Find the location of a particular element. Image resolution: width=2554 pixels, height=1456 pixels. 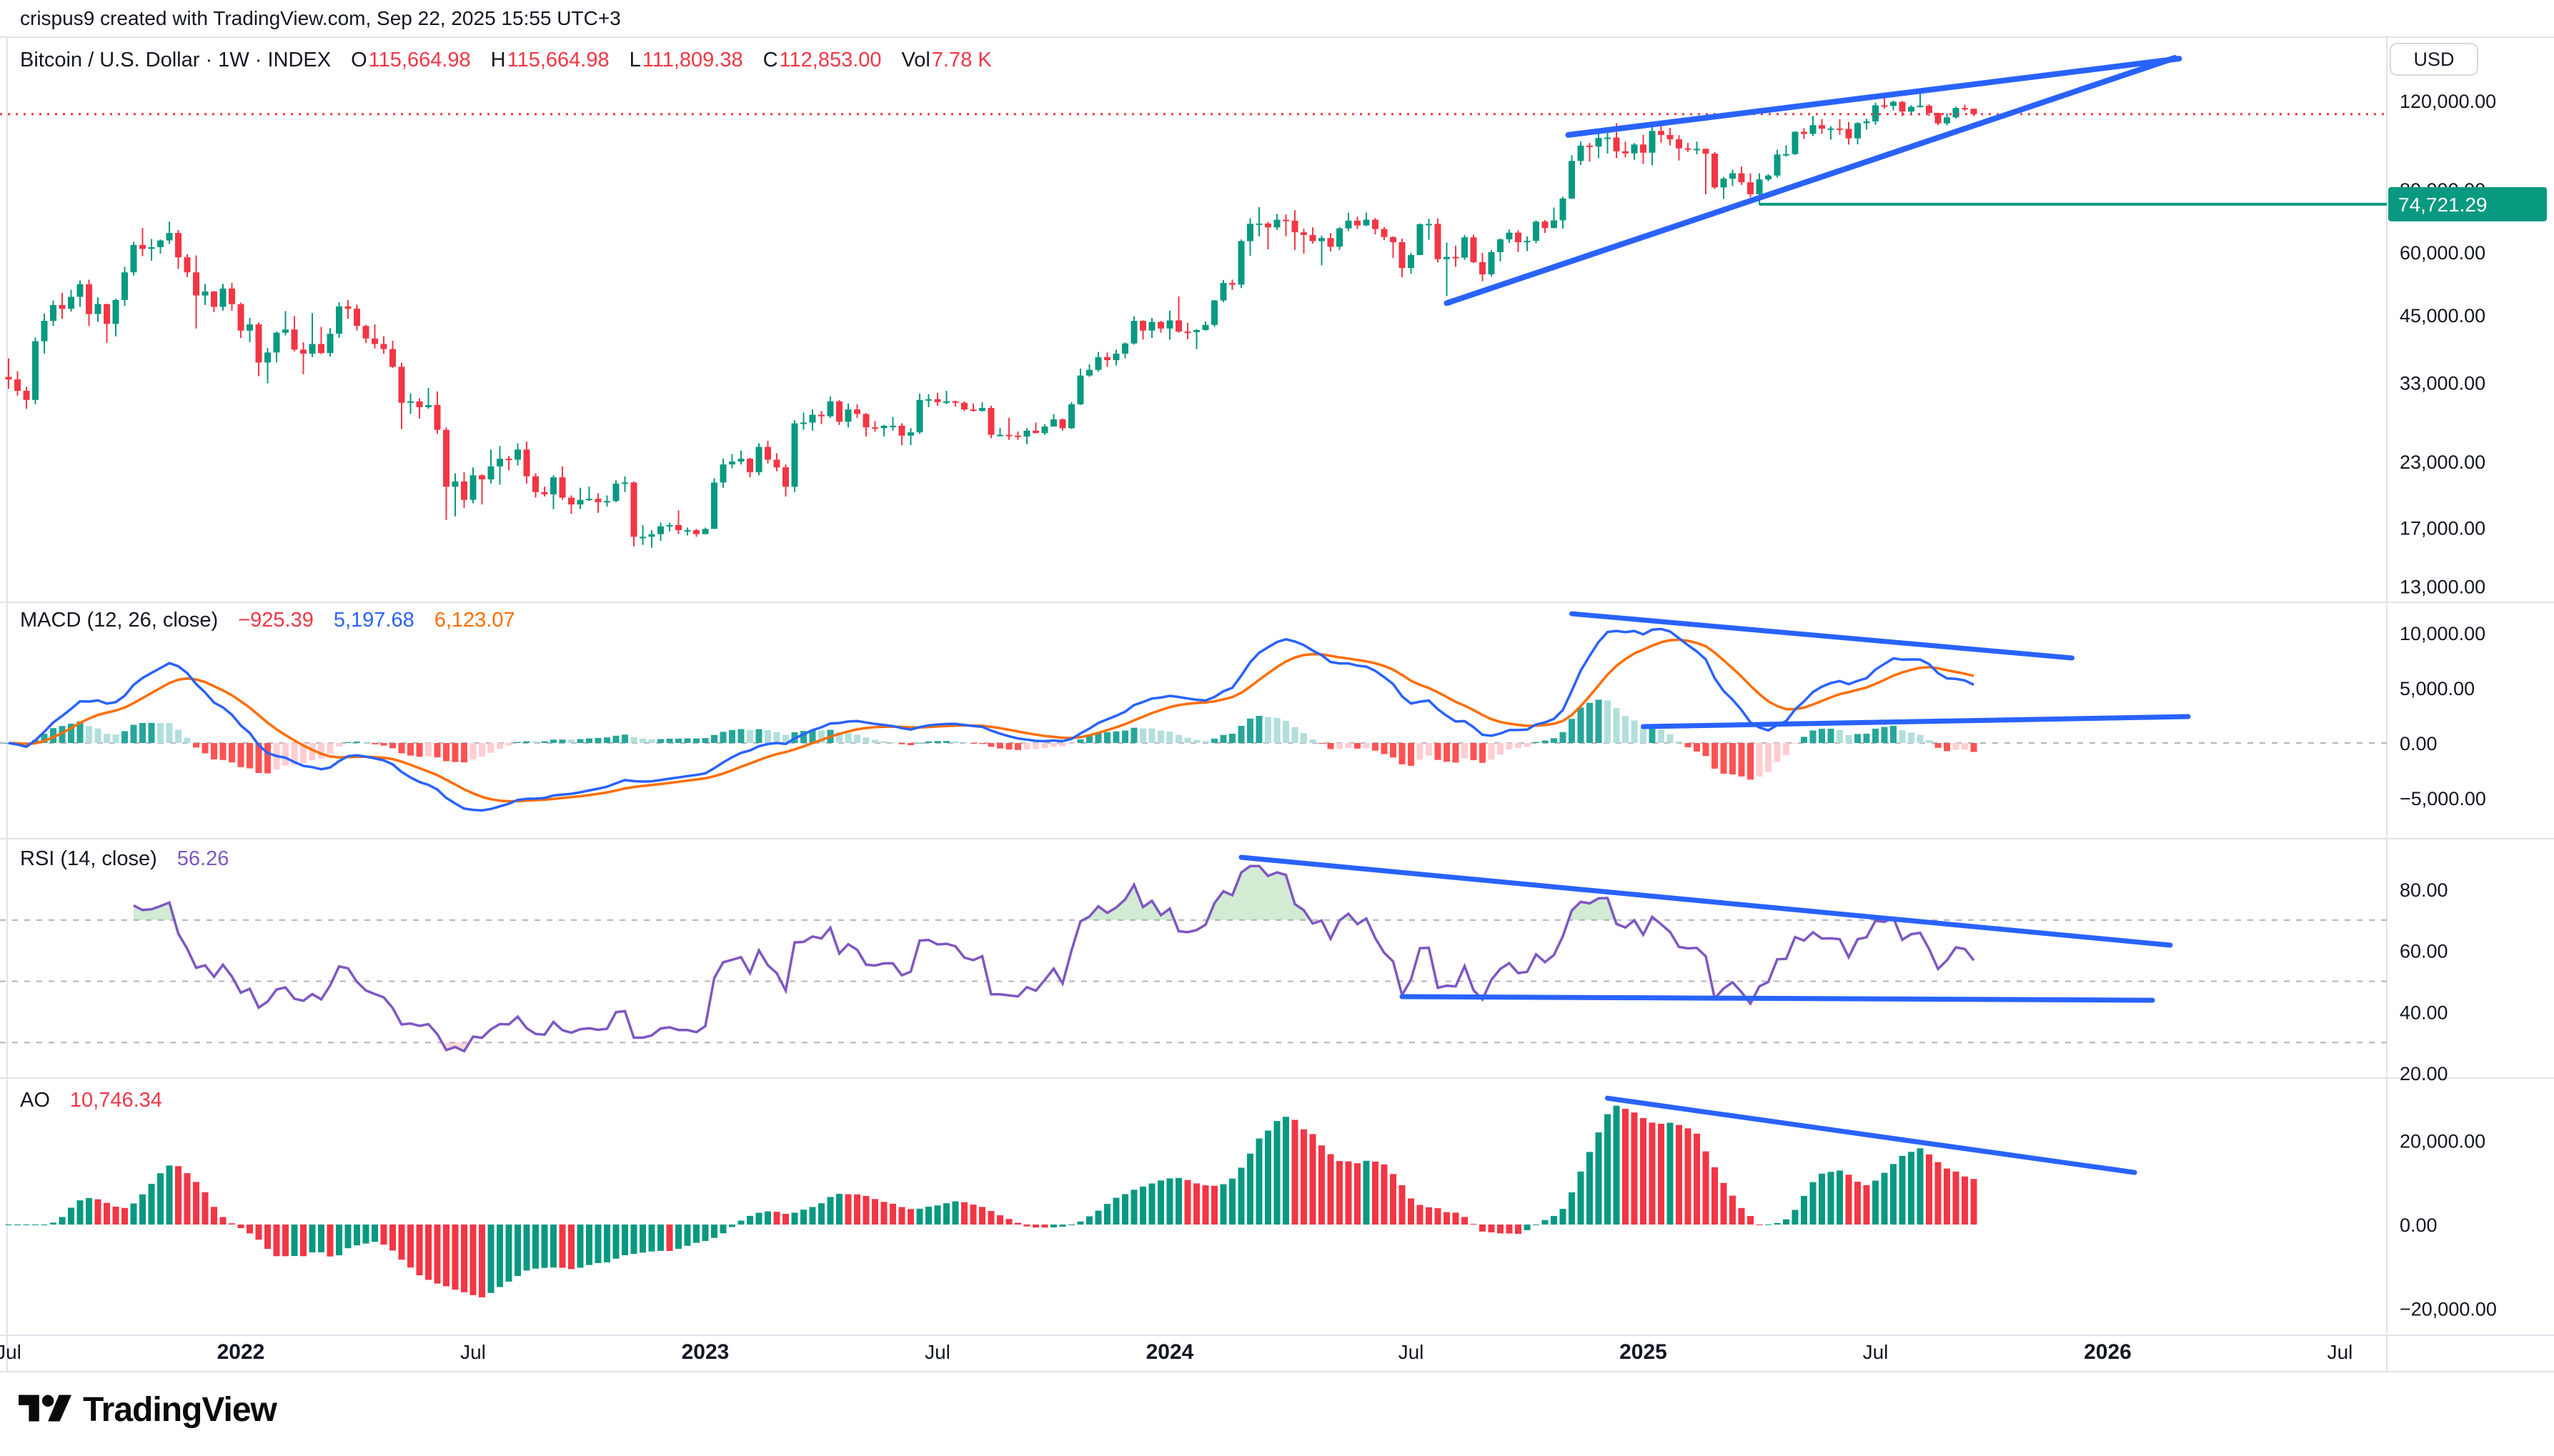

svg-text: 17,000.00 is located at coordinates (2442, 528).